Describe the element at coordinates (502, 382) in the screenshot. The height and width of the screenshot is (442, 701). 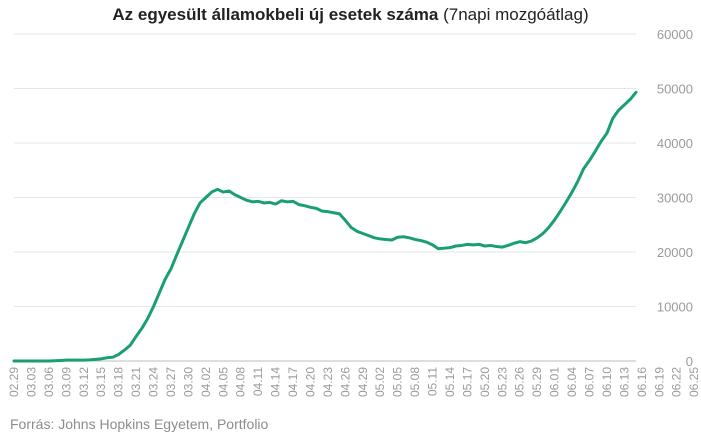
I see `x-tick-label: 05.23` at that location.